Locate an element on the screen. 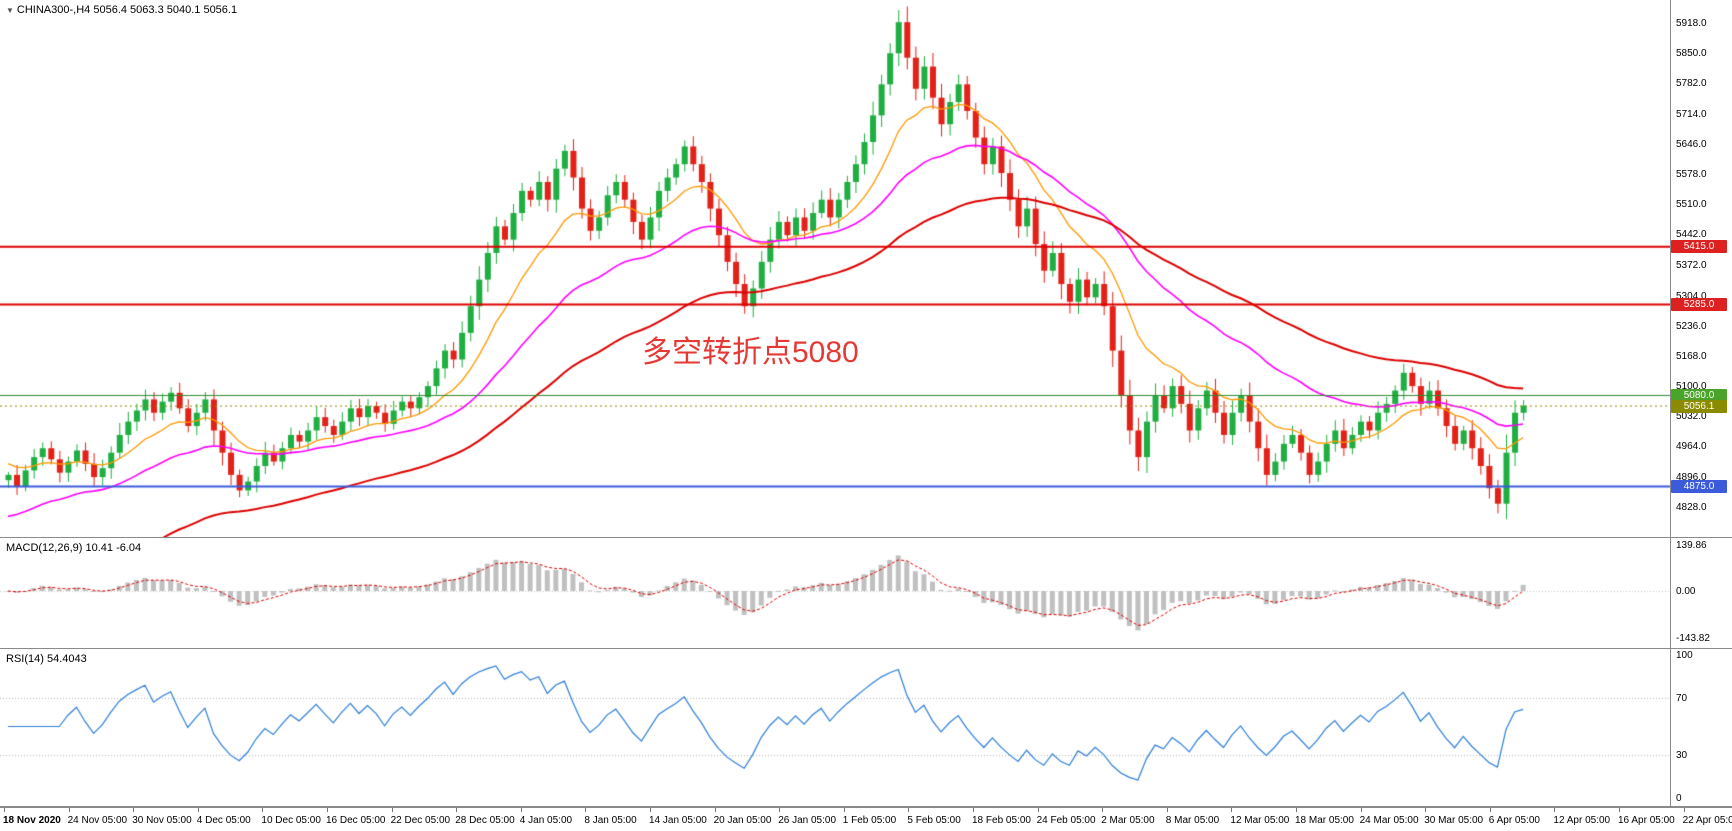 This screenshot has height=831, width=1732. time-axis-label: 12 Apr 05:00 is located at coordinates (1582, 820).